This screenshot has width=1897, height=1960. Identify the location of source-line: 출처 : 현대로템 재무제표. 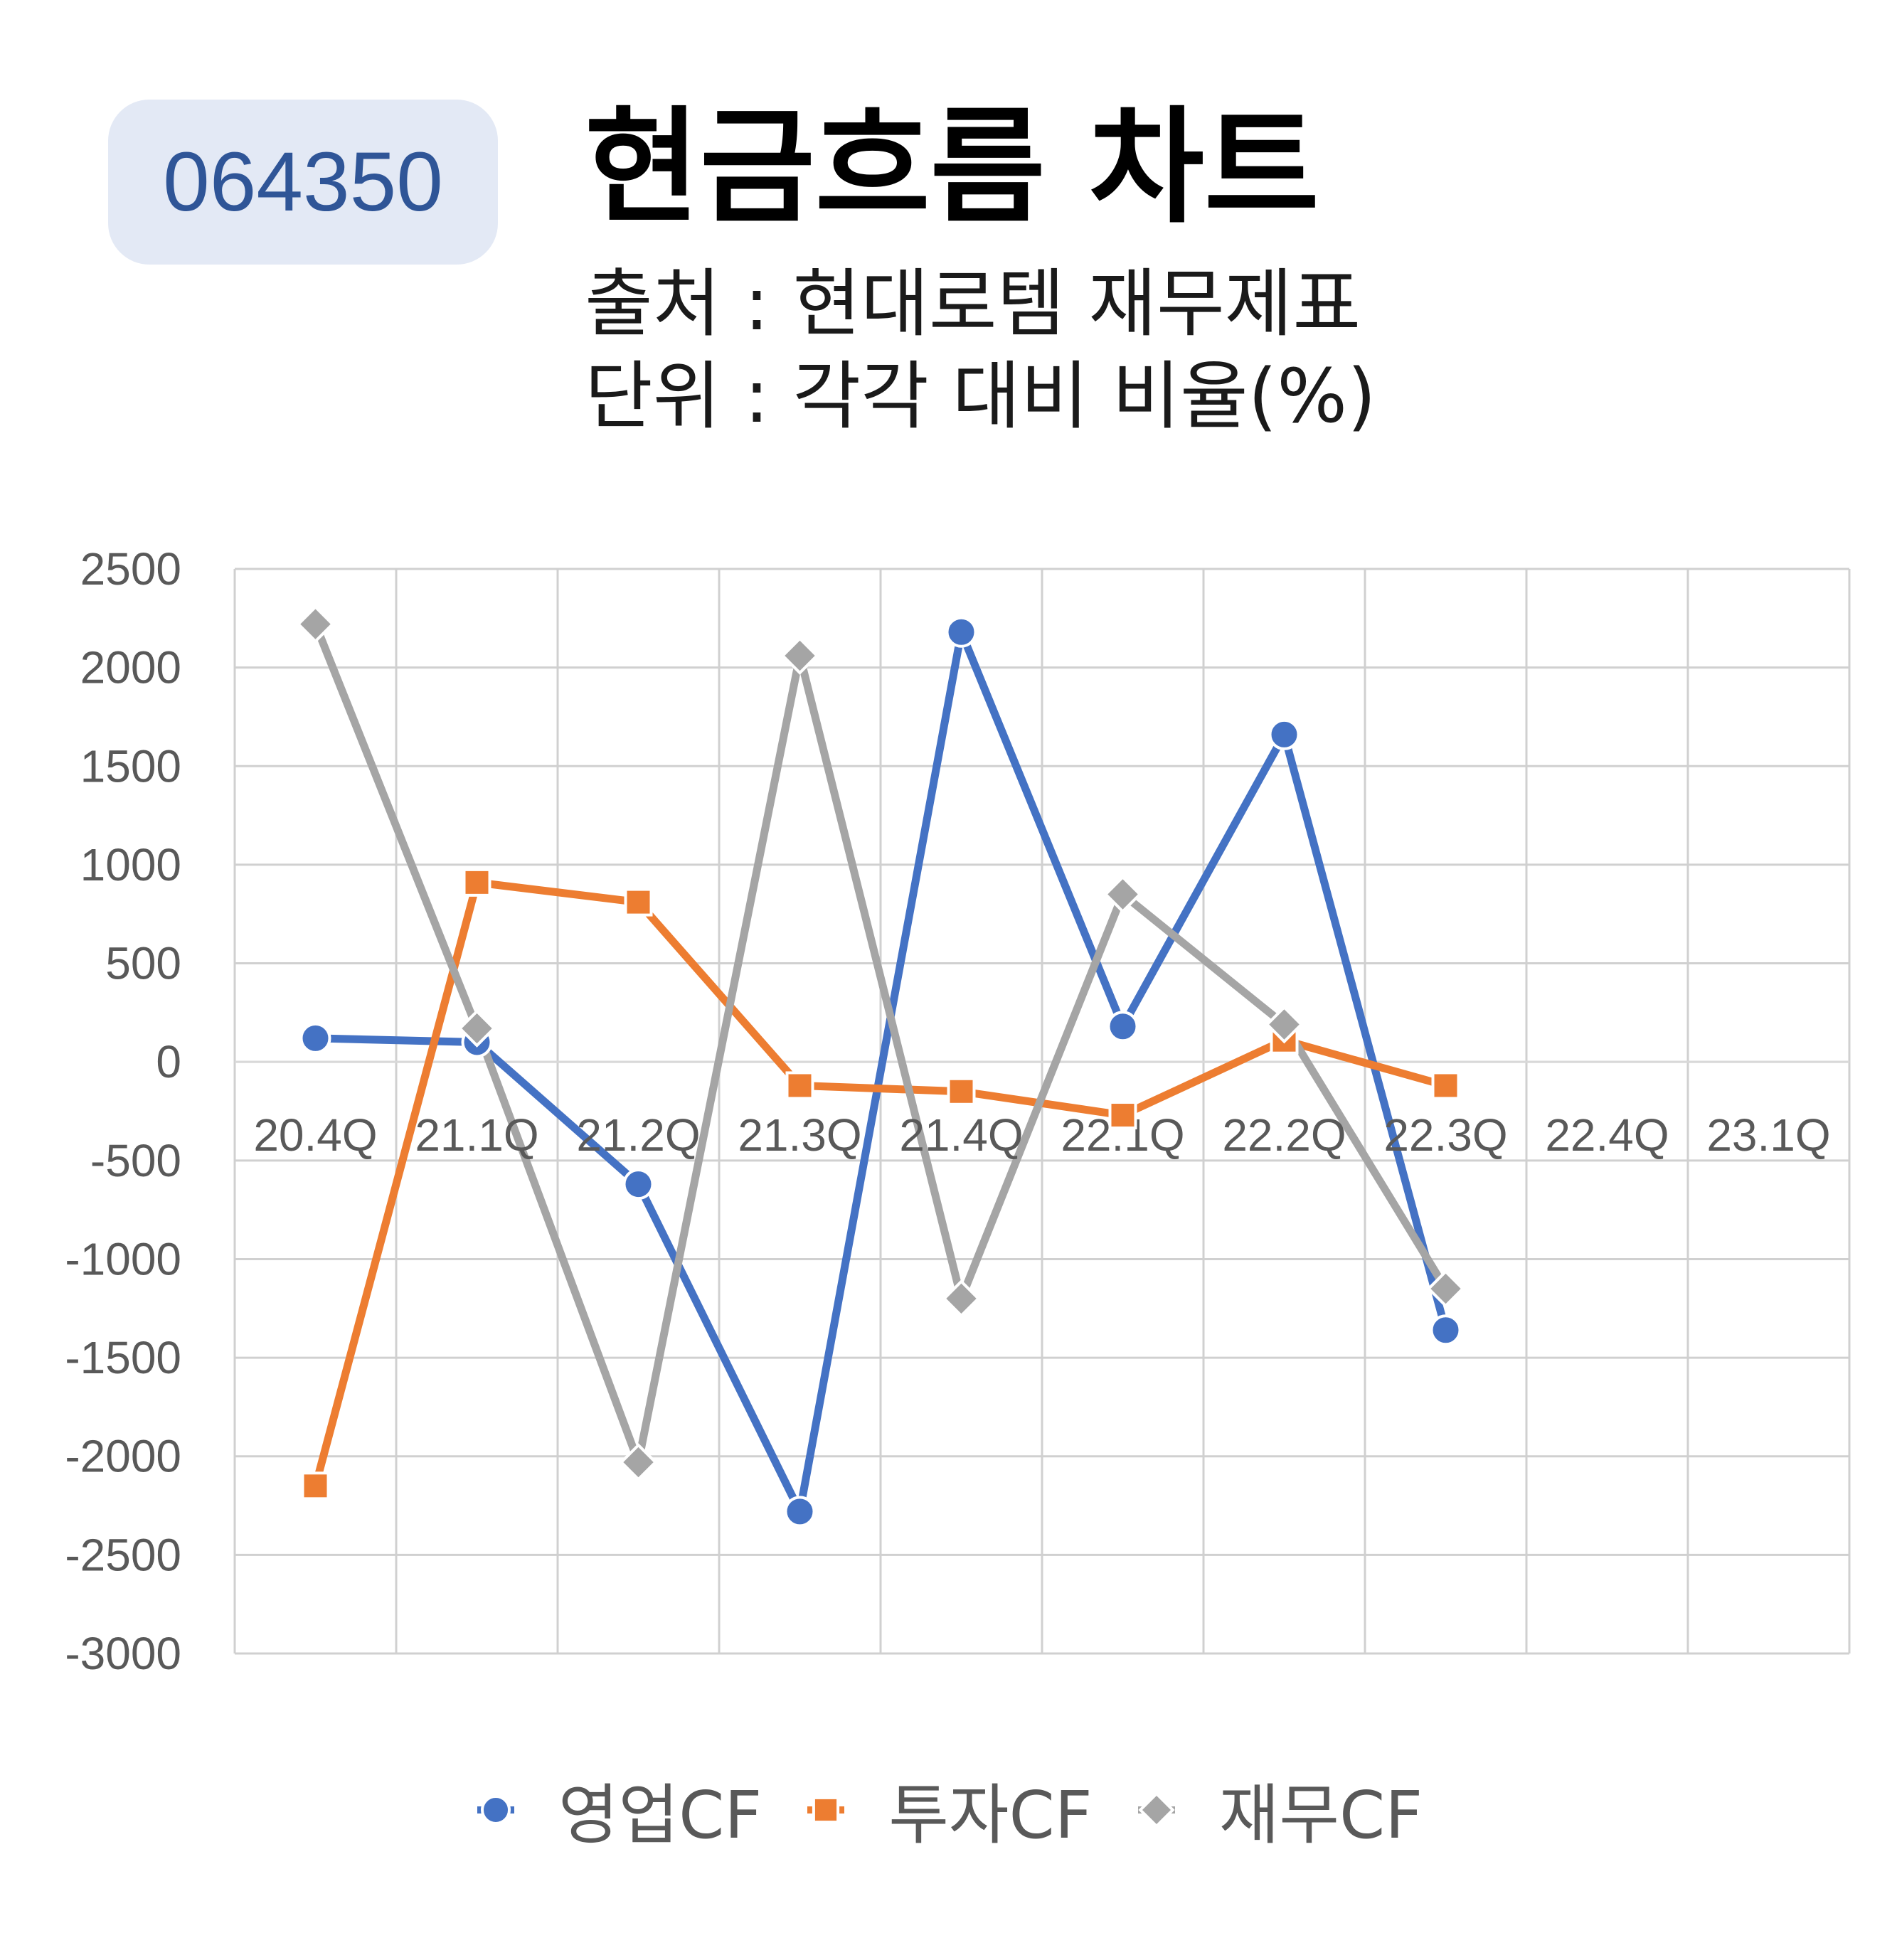
(973, 303).